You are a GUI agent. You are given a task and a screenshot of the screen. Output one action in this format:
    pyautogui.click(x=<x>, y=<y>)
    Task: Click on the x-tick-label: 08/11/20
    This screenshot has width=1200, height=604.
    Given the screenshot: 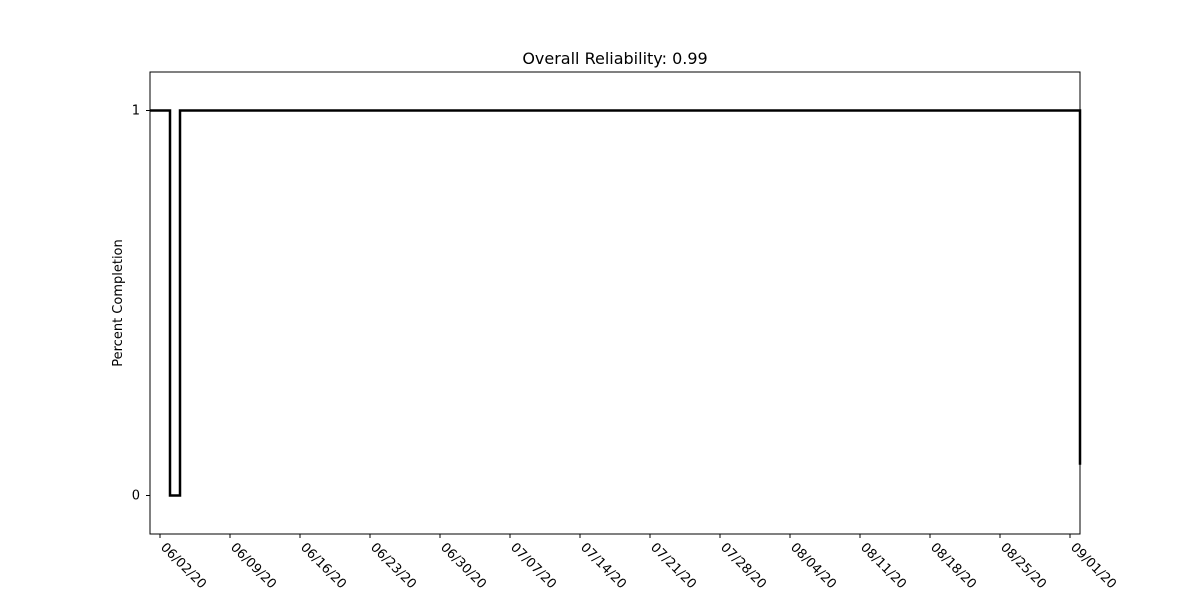 What is the action you would take?
    pyautogui.click(x=883, y=566)
    